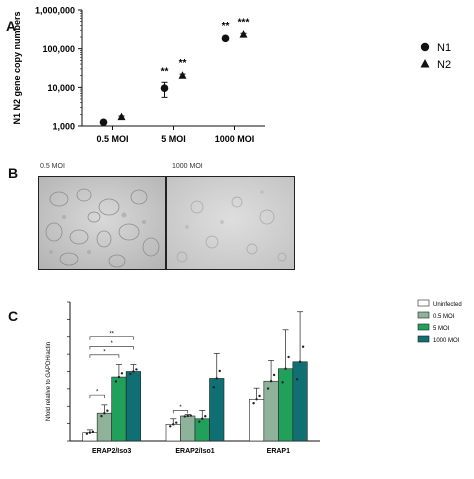 The width and height of the screenshot is (474, 479). I want to click on legend-label-5-moi: 5 MOI, so click(441, 329).